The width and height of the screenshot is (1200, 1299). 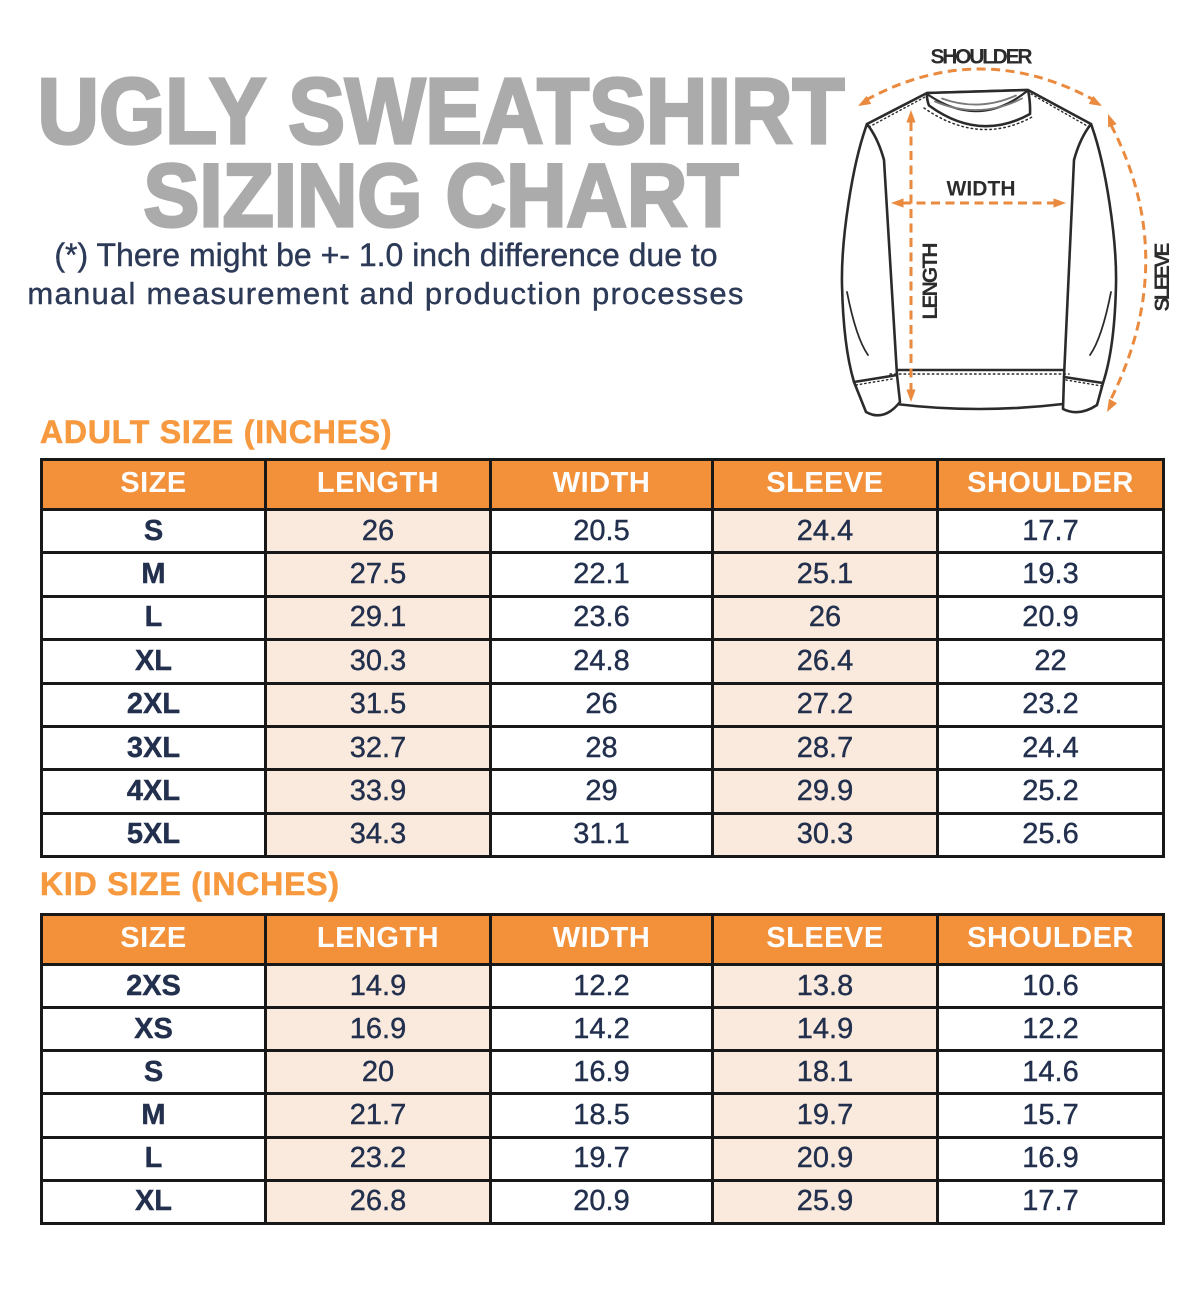 What do you see at coordinates (1162, 277) in the screenshot?
I see `svg-text: SLEEVE` at bounding box center [1162, 277].